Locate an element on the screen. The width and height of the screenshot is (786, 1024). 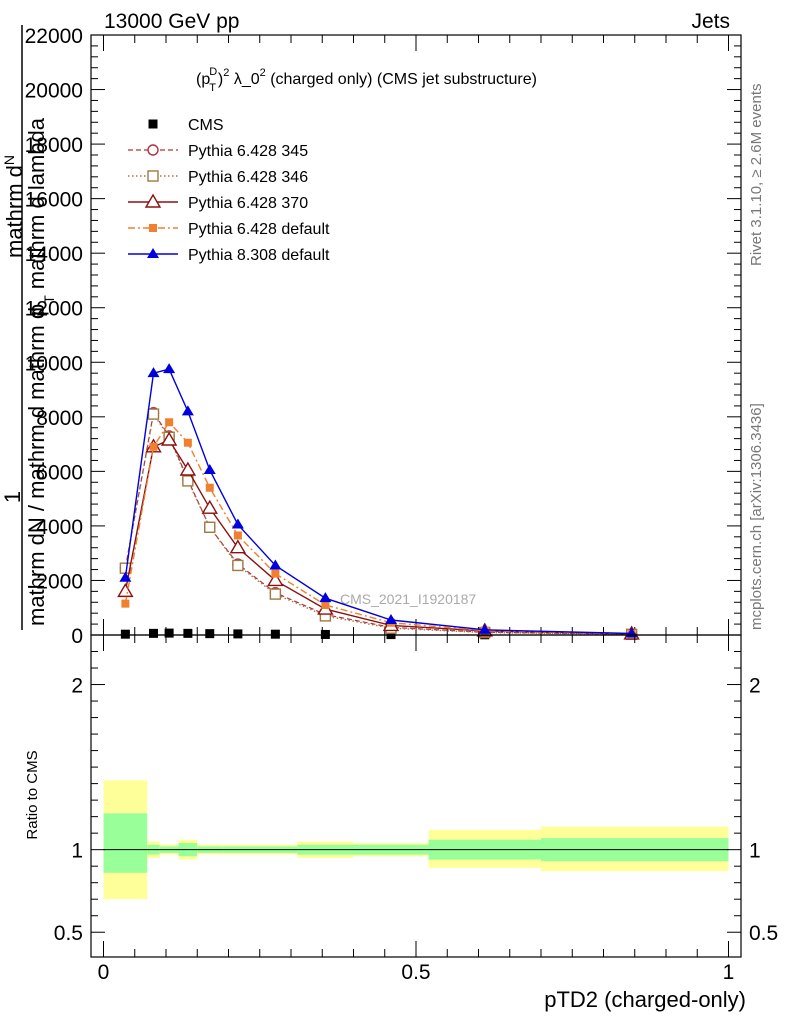
ylabel-denominator: mathrm dN / mathrm d mathrm d is located at coordinates (36, 466).